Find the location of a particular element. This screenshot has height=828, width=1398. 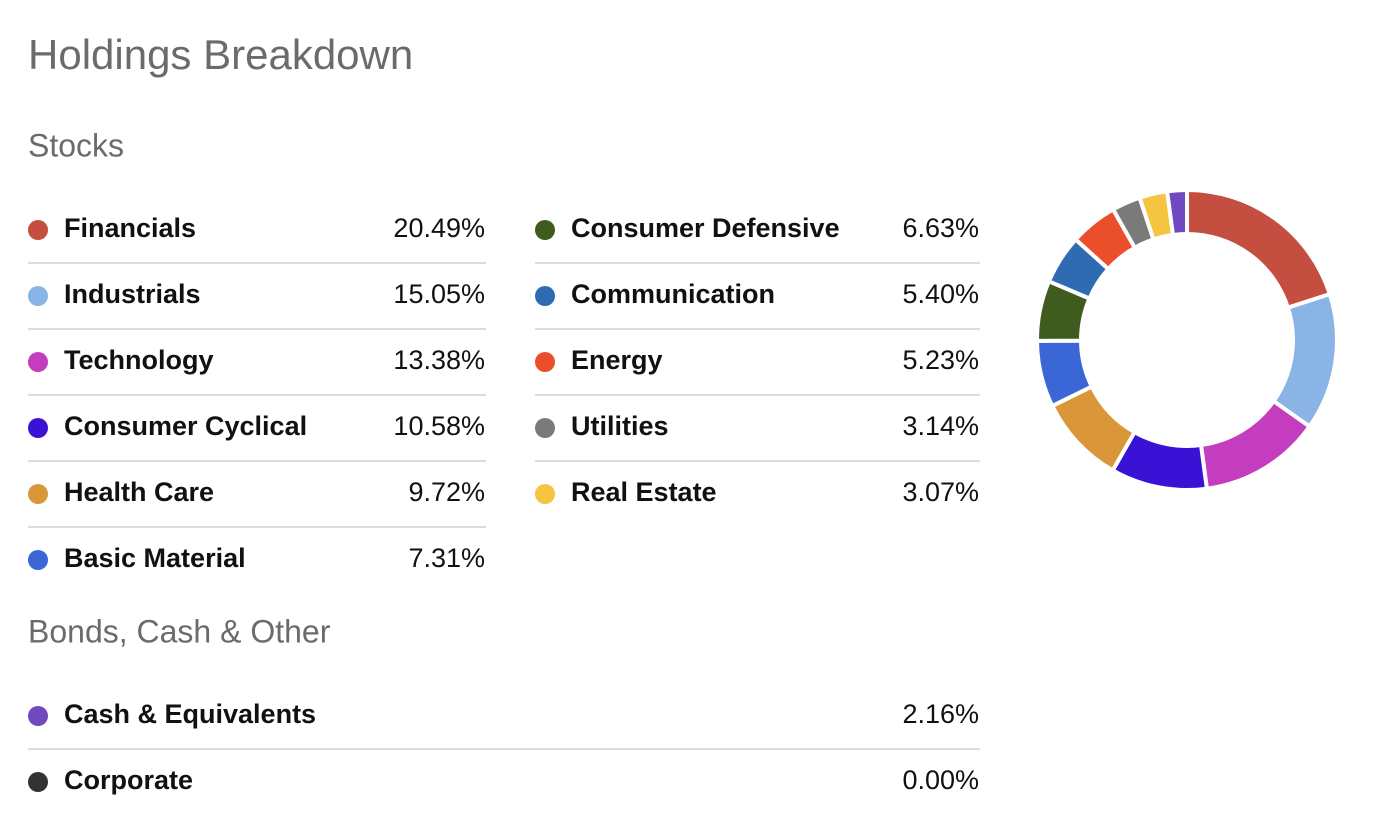

donut is located at coordinates (1186, 340).